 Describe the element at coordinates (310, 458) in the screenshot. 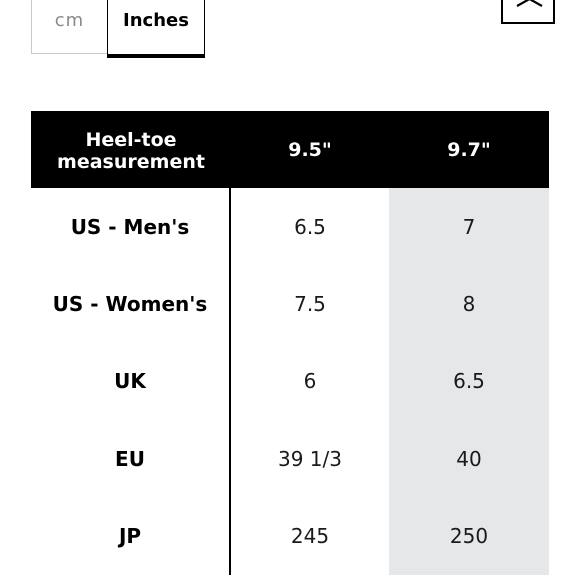

I see `row-value-a: 39 1/3` at that location.